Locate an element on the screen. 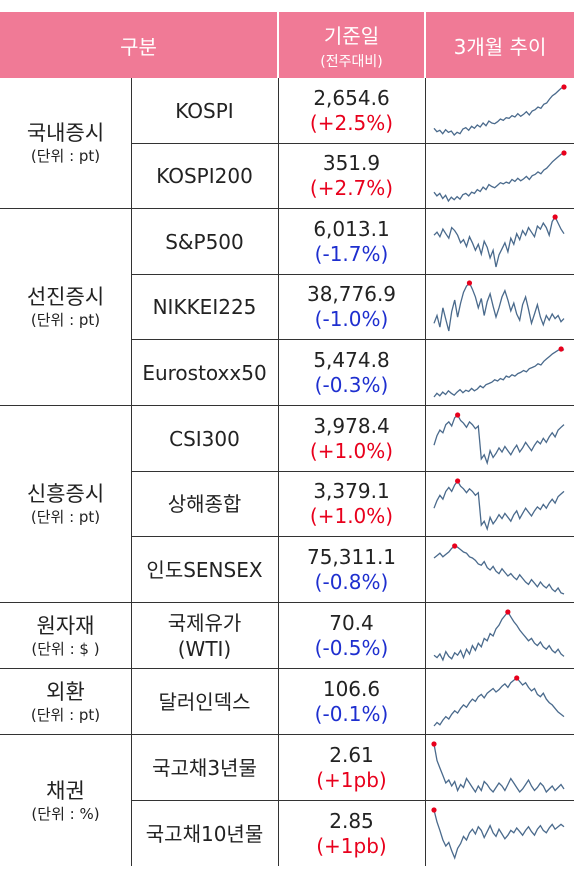  index-change: (-0.5%) is located at coordinates (351, 647).